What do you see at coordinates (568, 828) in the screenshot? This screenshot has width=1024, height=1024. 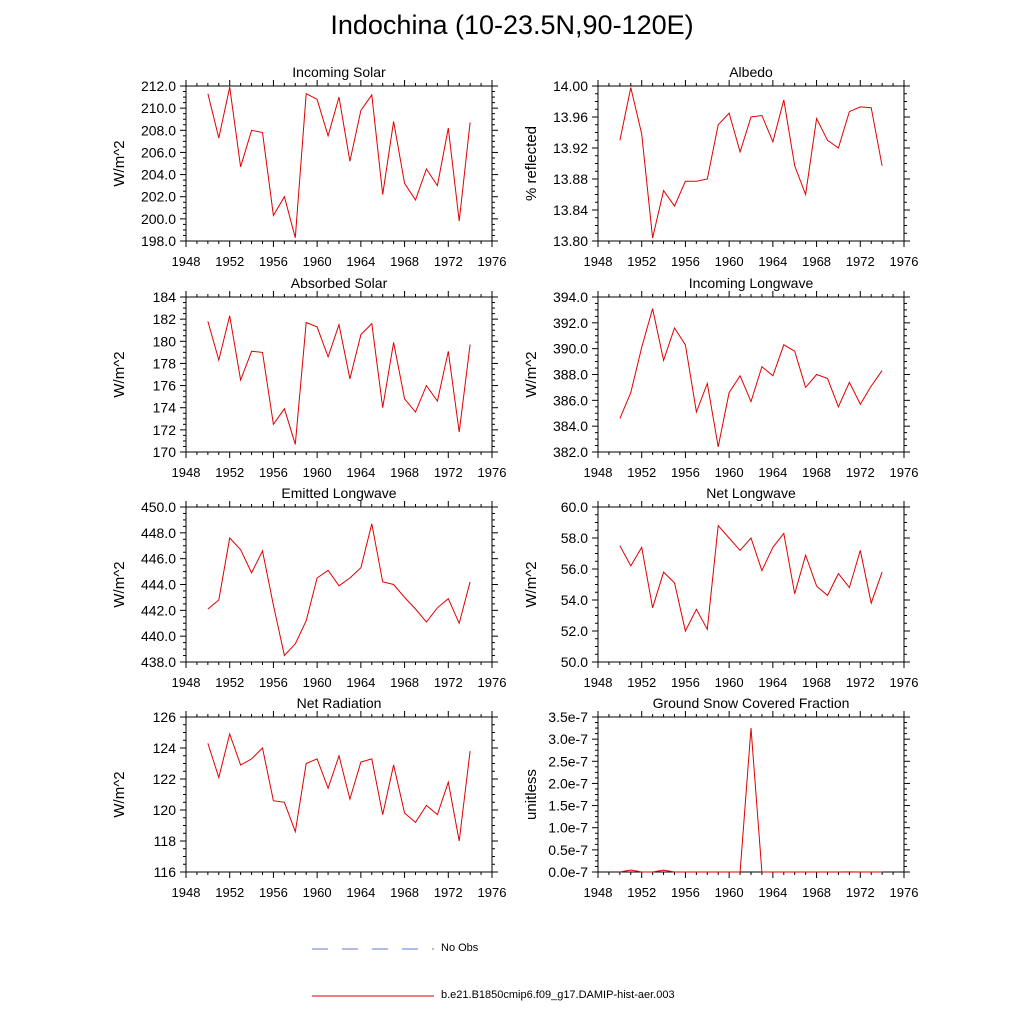 I see `y-tick-label: 1.0e-7` at bounding box center [568, 828].